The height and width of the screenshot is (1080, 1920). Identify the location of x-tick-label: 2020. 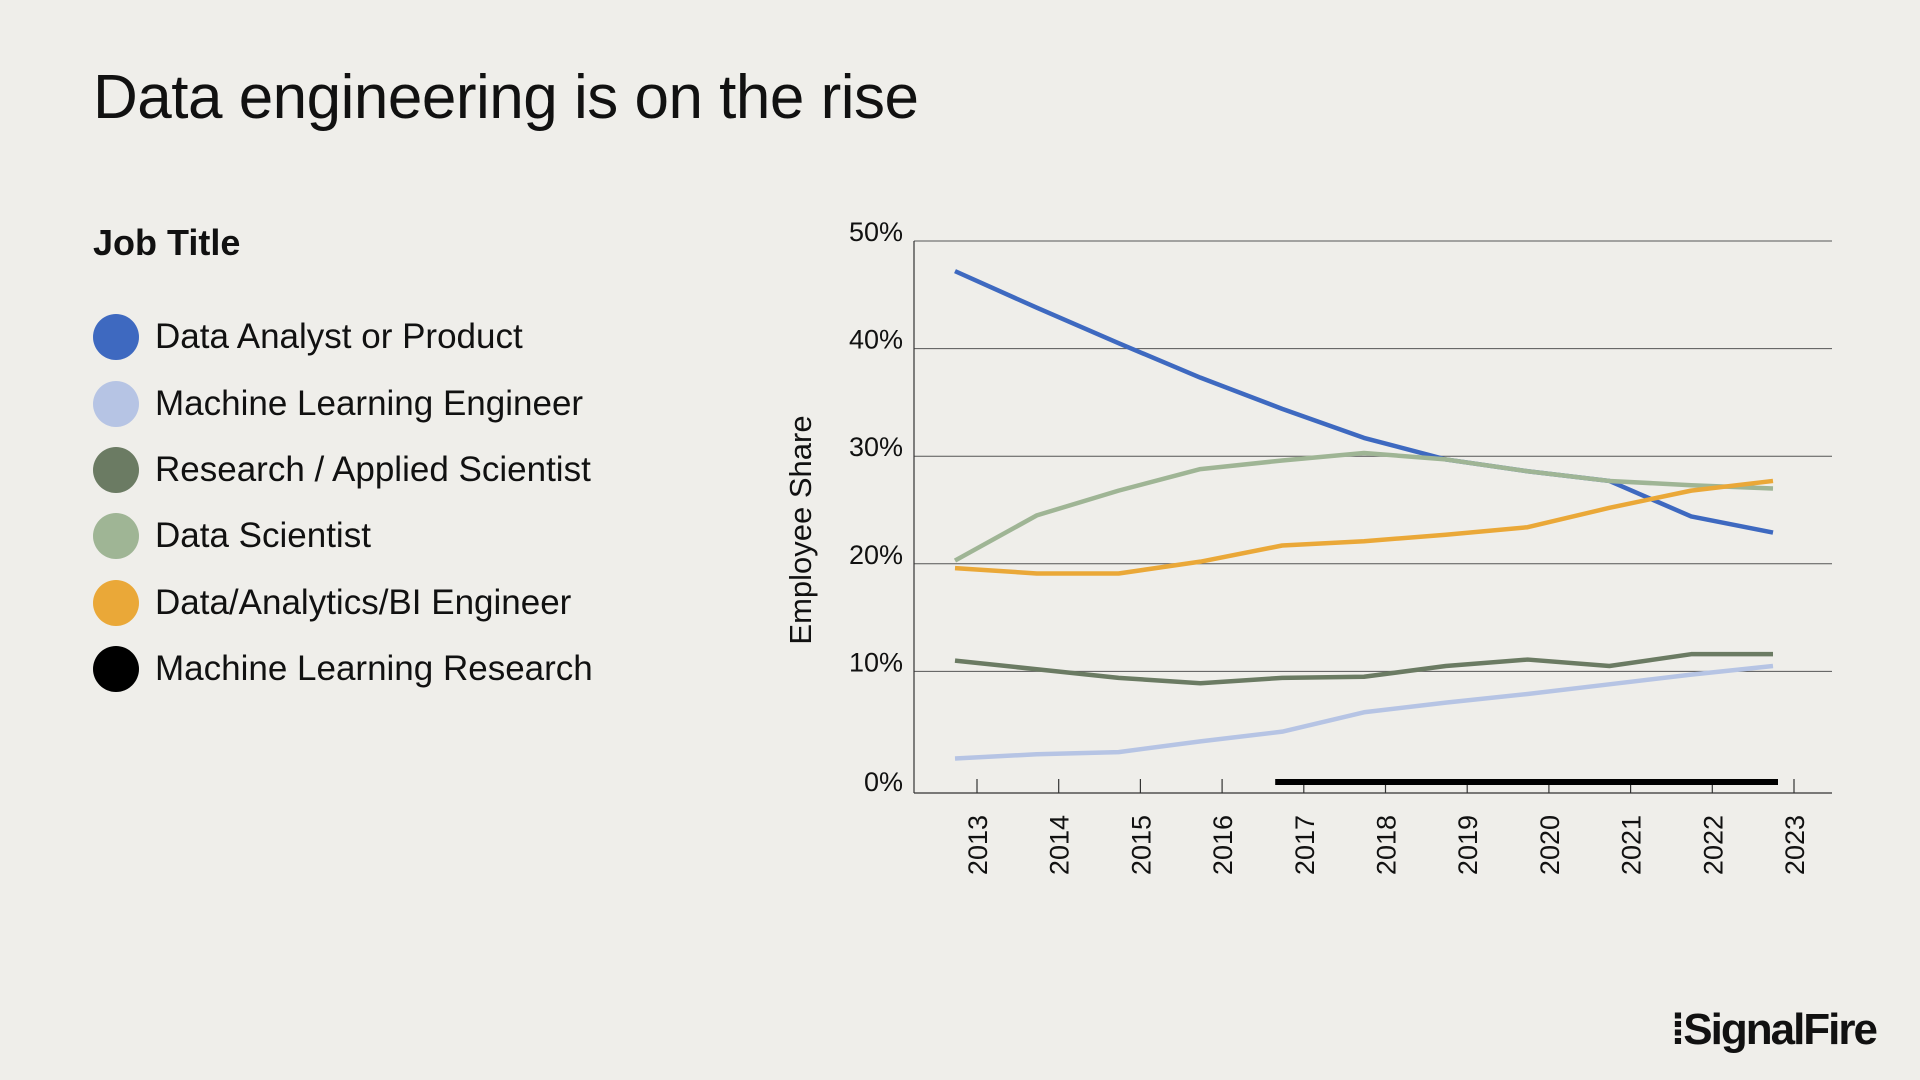
(1550, 845).